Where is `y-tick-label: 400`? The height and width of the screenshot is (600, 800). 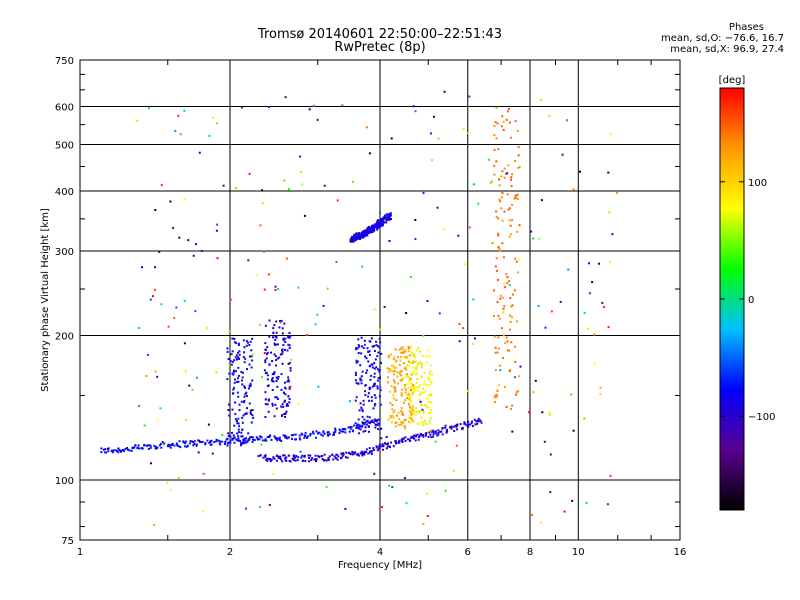
y-tick-label: 400 is located at coordinates (64, 192).